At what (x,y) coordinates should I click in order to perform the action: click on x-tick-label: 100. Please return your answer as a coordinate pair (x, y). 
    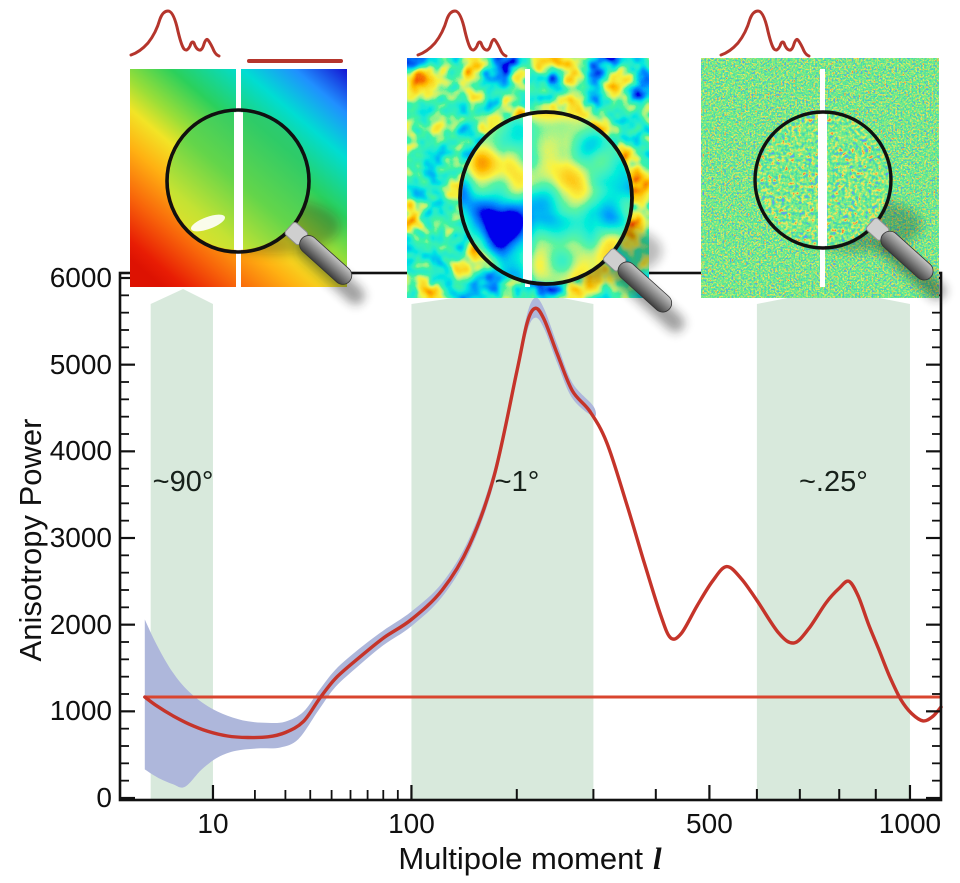
    Looking at the image, I should click on (411, 823).